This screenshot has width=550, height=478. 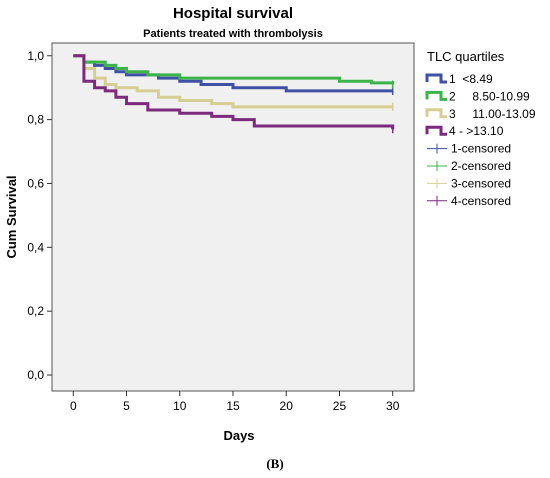 I want to click on legend-title: TLC quartiles, so click(x=466, y=56).